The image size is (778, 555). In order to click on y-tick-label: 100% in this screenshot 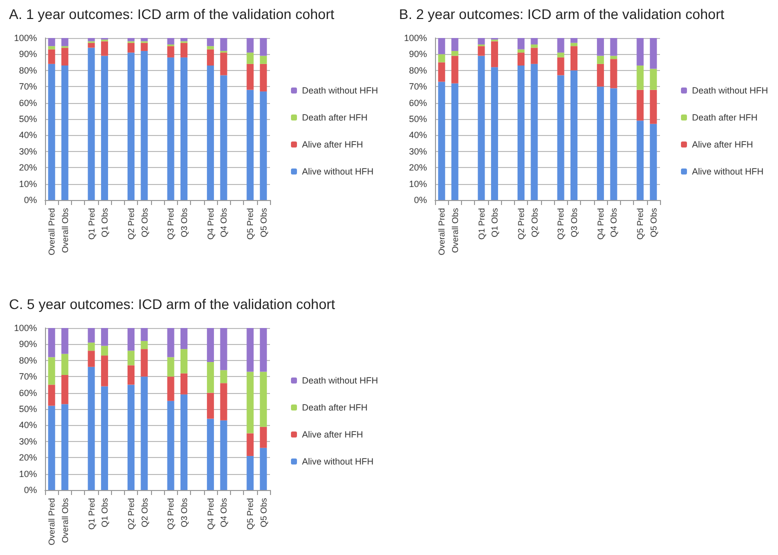, I will do `click(415, 38)`.